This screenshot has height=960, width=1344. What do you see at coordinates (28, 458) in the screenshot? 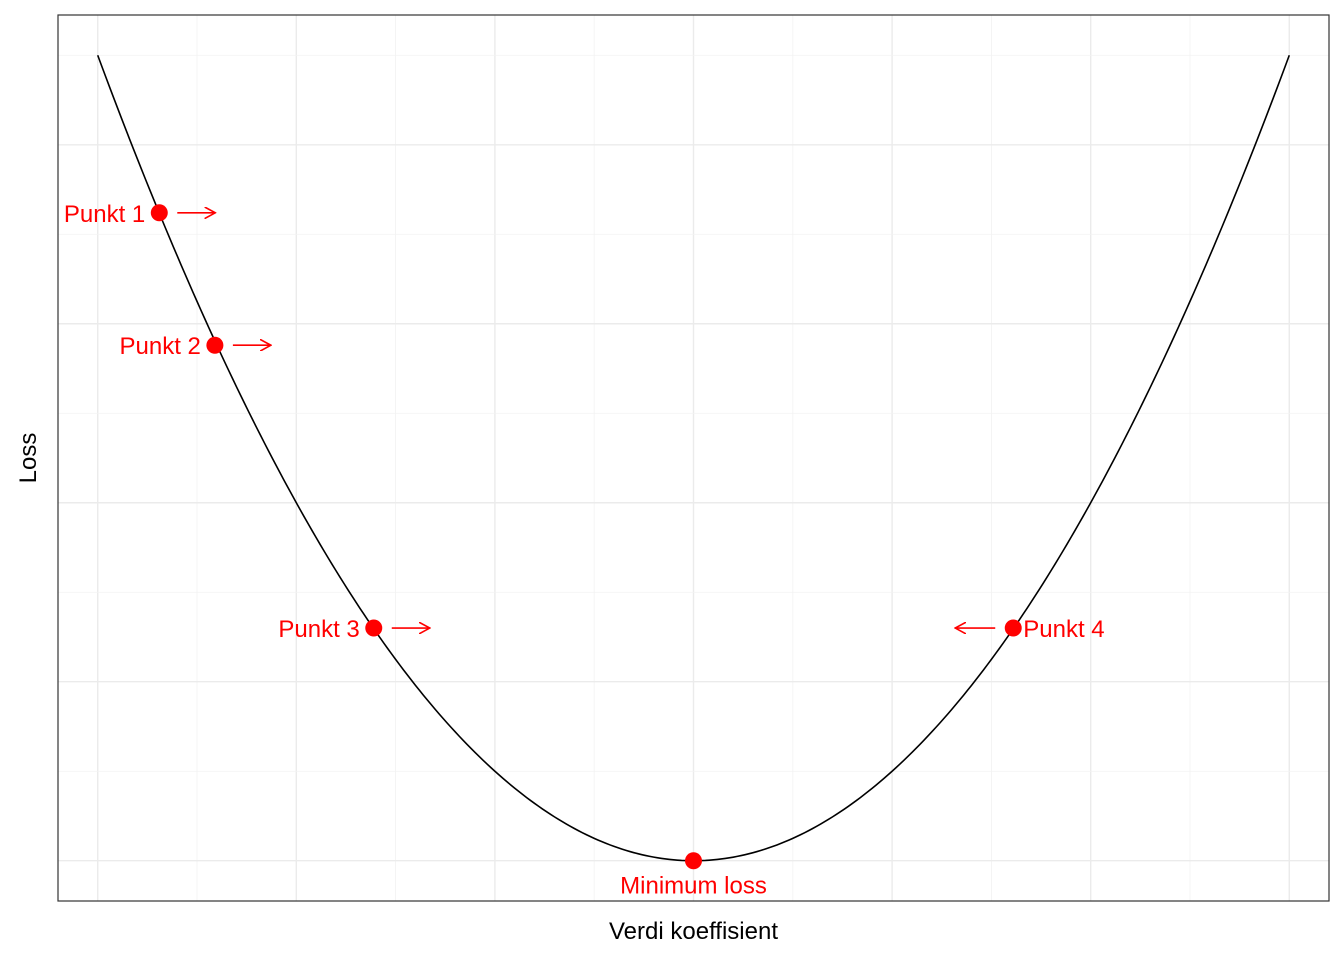
I see `y-axis-title: Loss` at bounding box center [28, 458].